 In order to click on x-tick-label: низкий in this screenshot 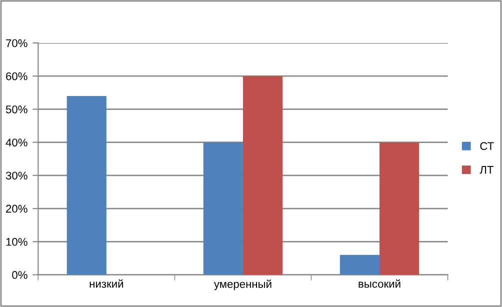, I will do `click(107, 283)`.